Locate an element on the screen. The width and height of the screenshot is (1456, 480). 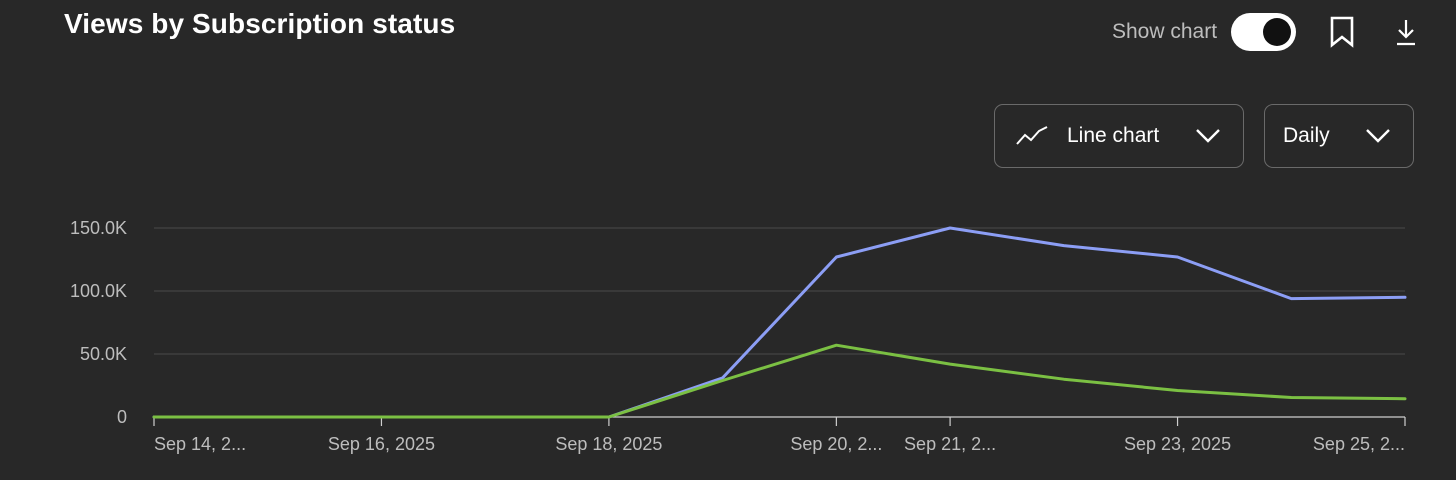
bookmark-button is located at coordinates (1342, 32).